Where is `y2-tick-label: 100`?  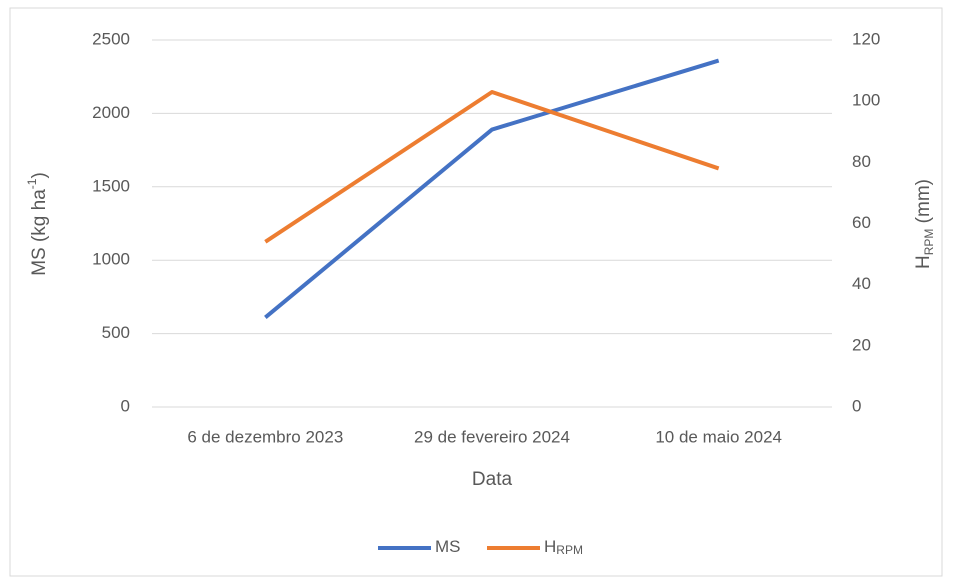
y2-tick-label: 100 is located at coordinates (866, 100).